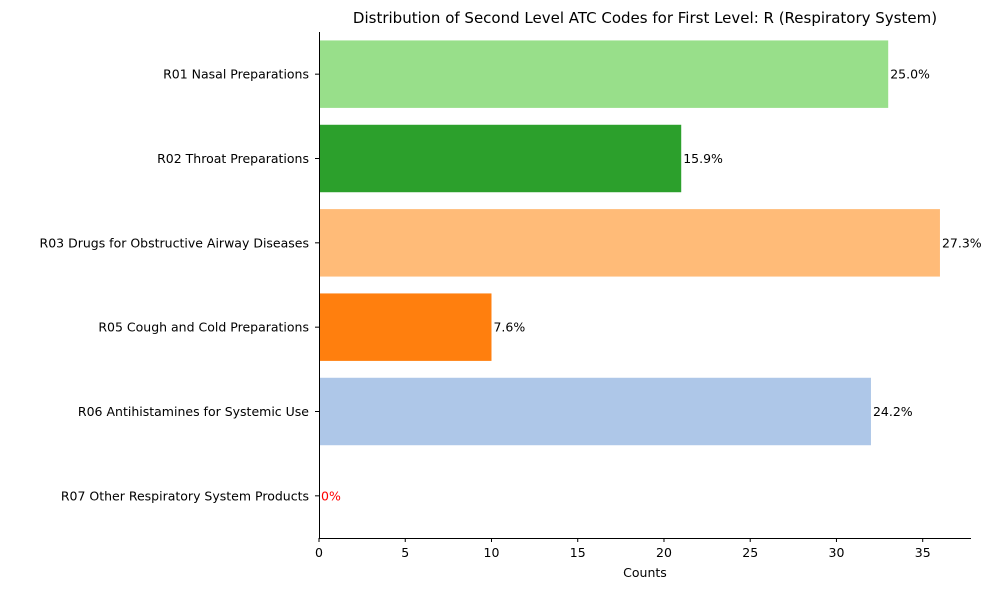 The height and width of the screenshot is (590, 995). What do you see at coordinates (578, 552) in the screenshot?
I see `x-tick-label: 15` at bounding box center [578, 552].